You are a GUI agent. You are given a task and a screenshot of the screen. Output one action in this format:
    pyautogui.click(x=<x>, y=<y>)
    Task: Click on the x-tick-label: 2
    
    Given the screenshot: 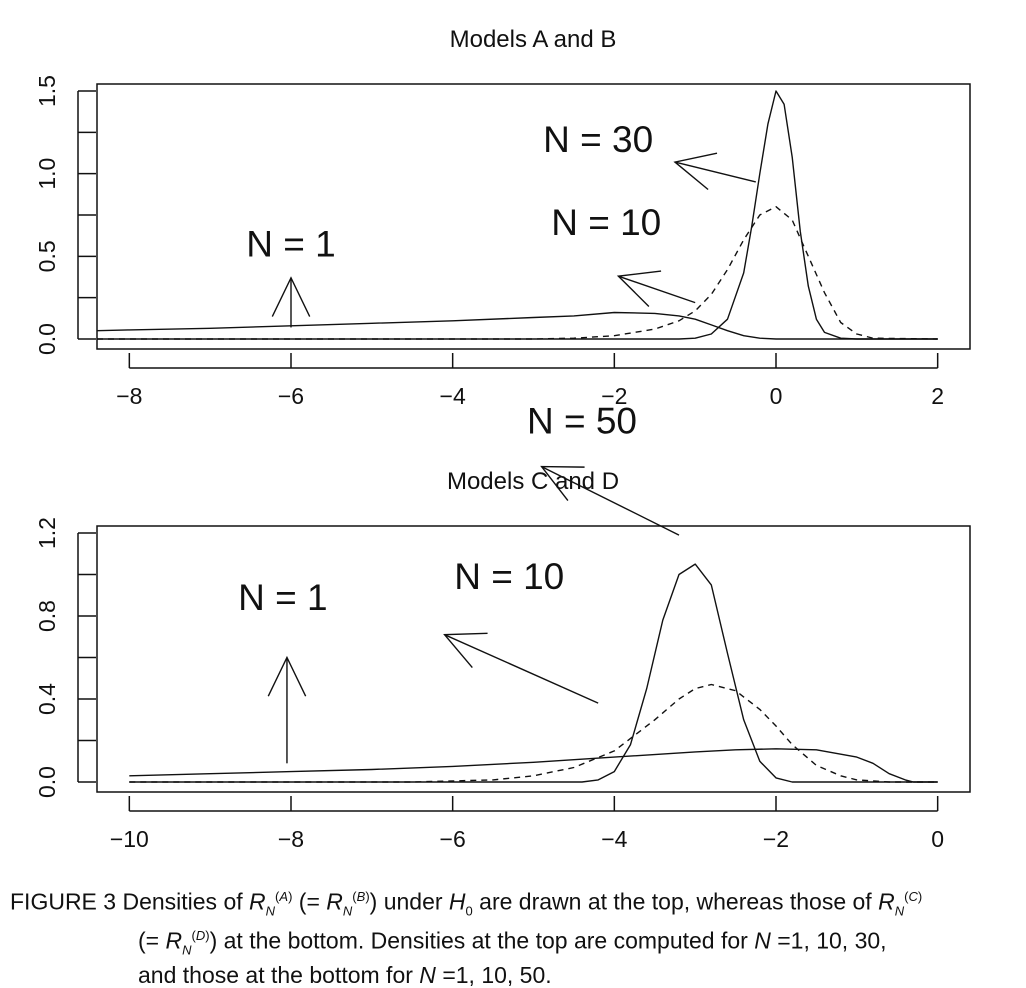 What is the action you would take?
    pyautogui.click(x=937, y=396)
    